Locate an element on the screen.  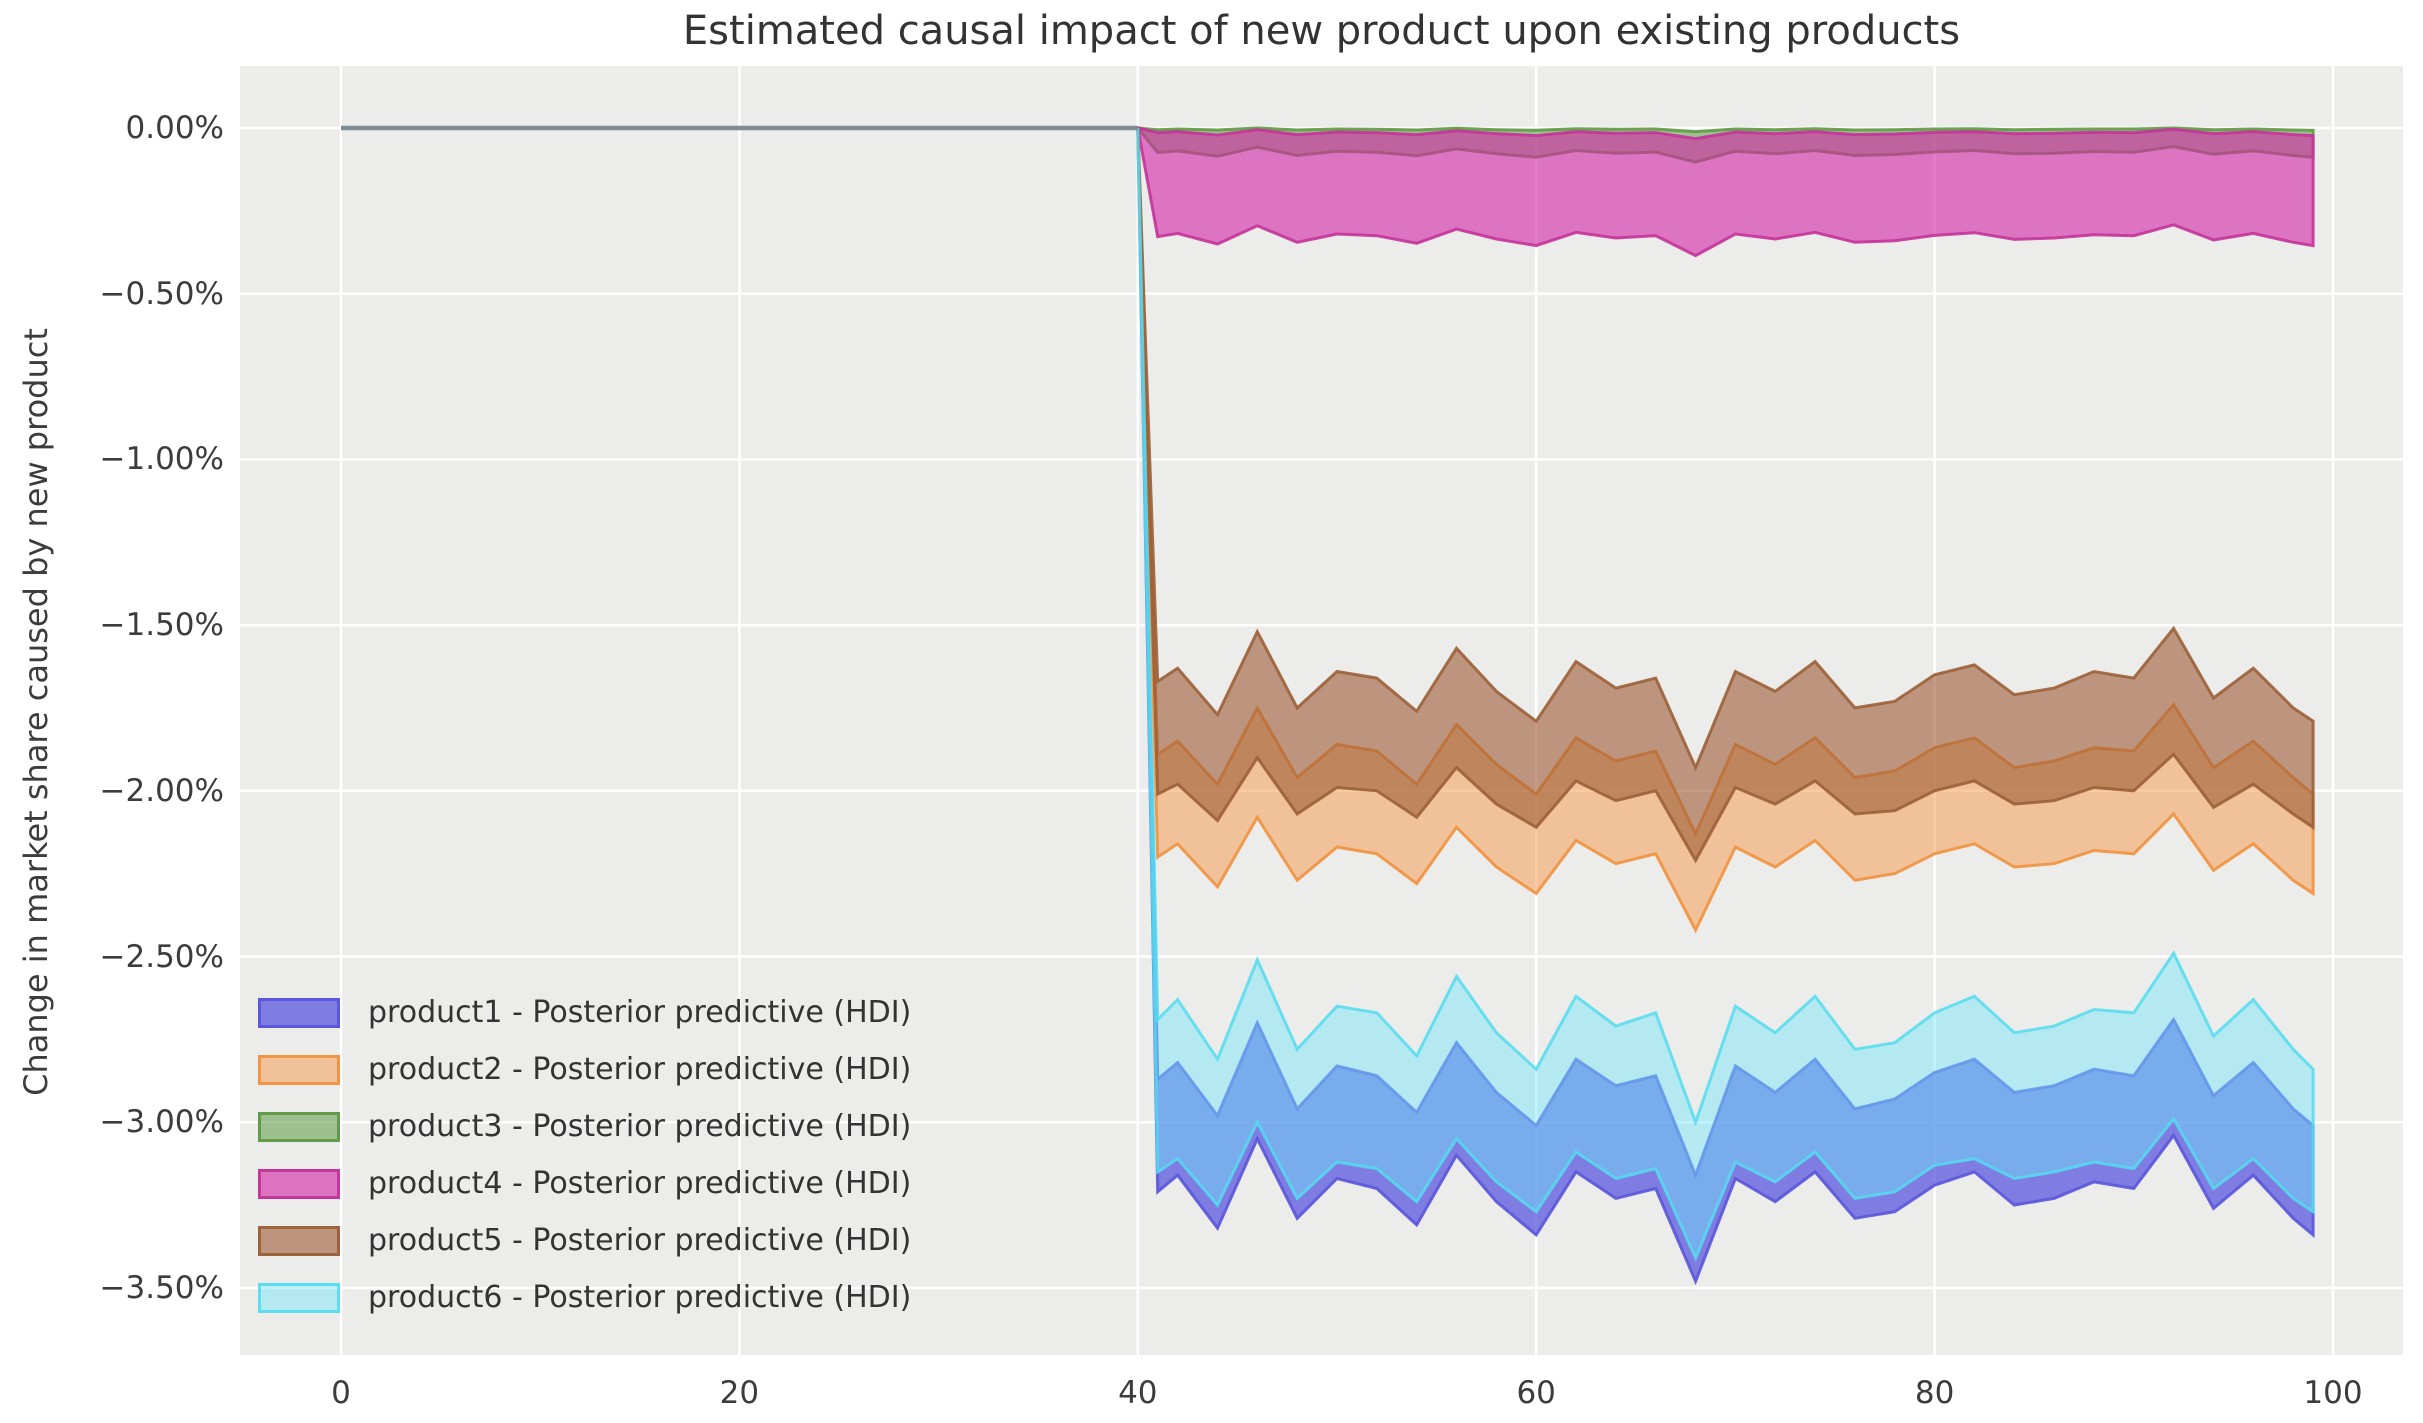
y-tick-label: −3.00% is located at coordinates (161, 1122).